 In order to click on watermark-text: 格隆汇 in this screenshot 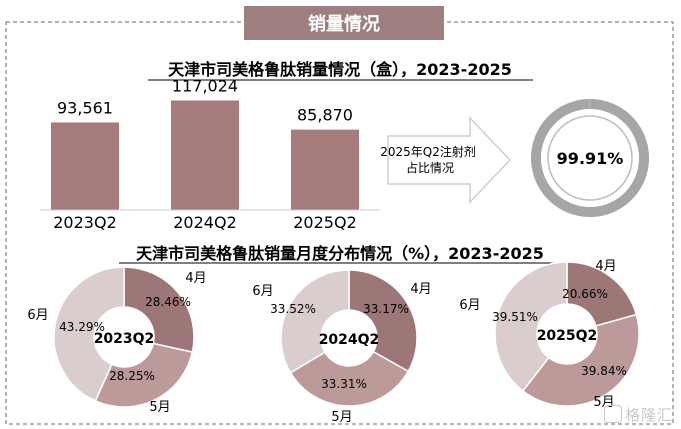, I will do `click(648, 415)`.